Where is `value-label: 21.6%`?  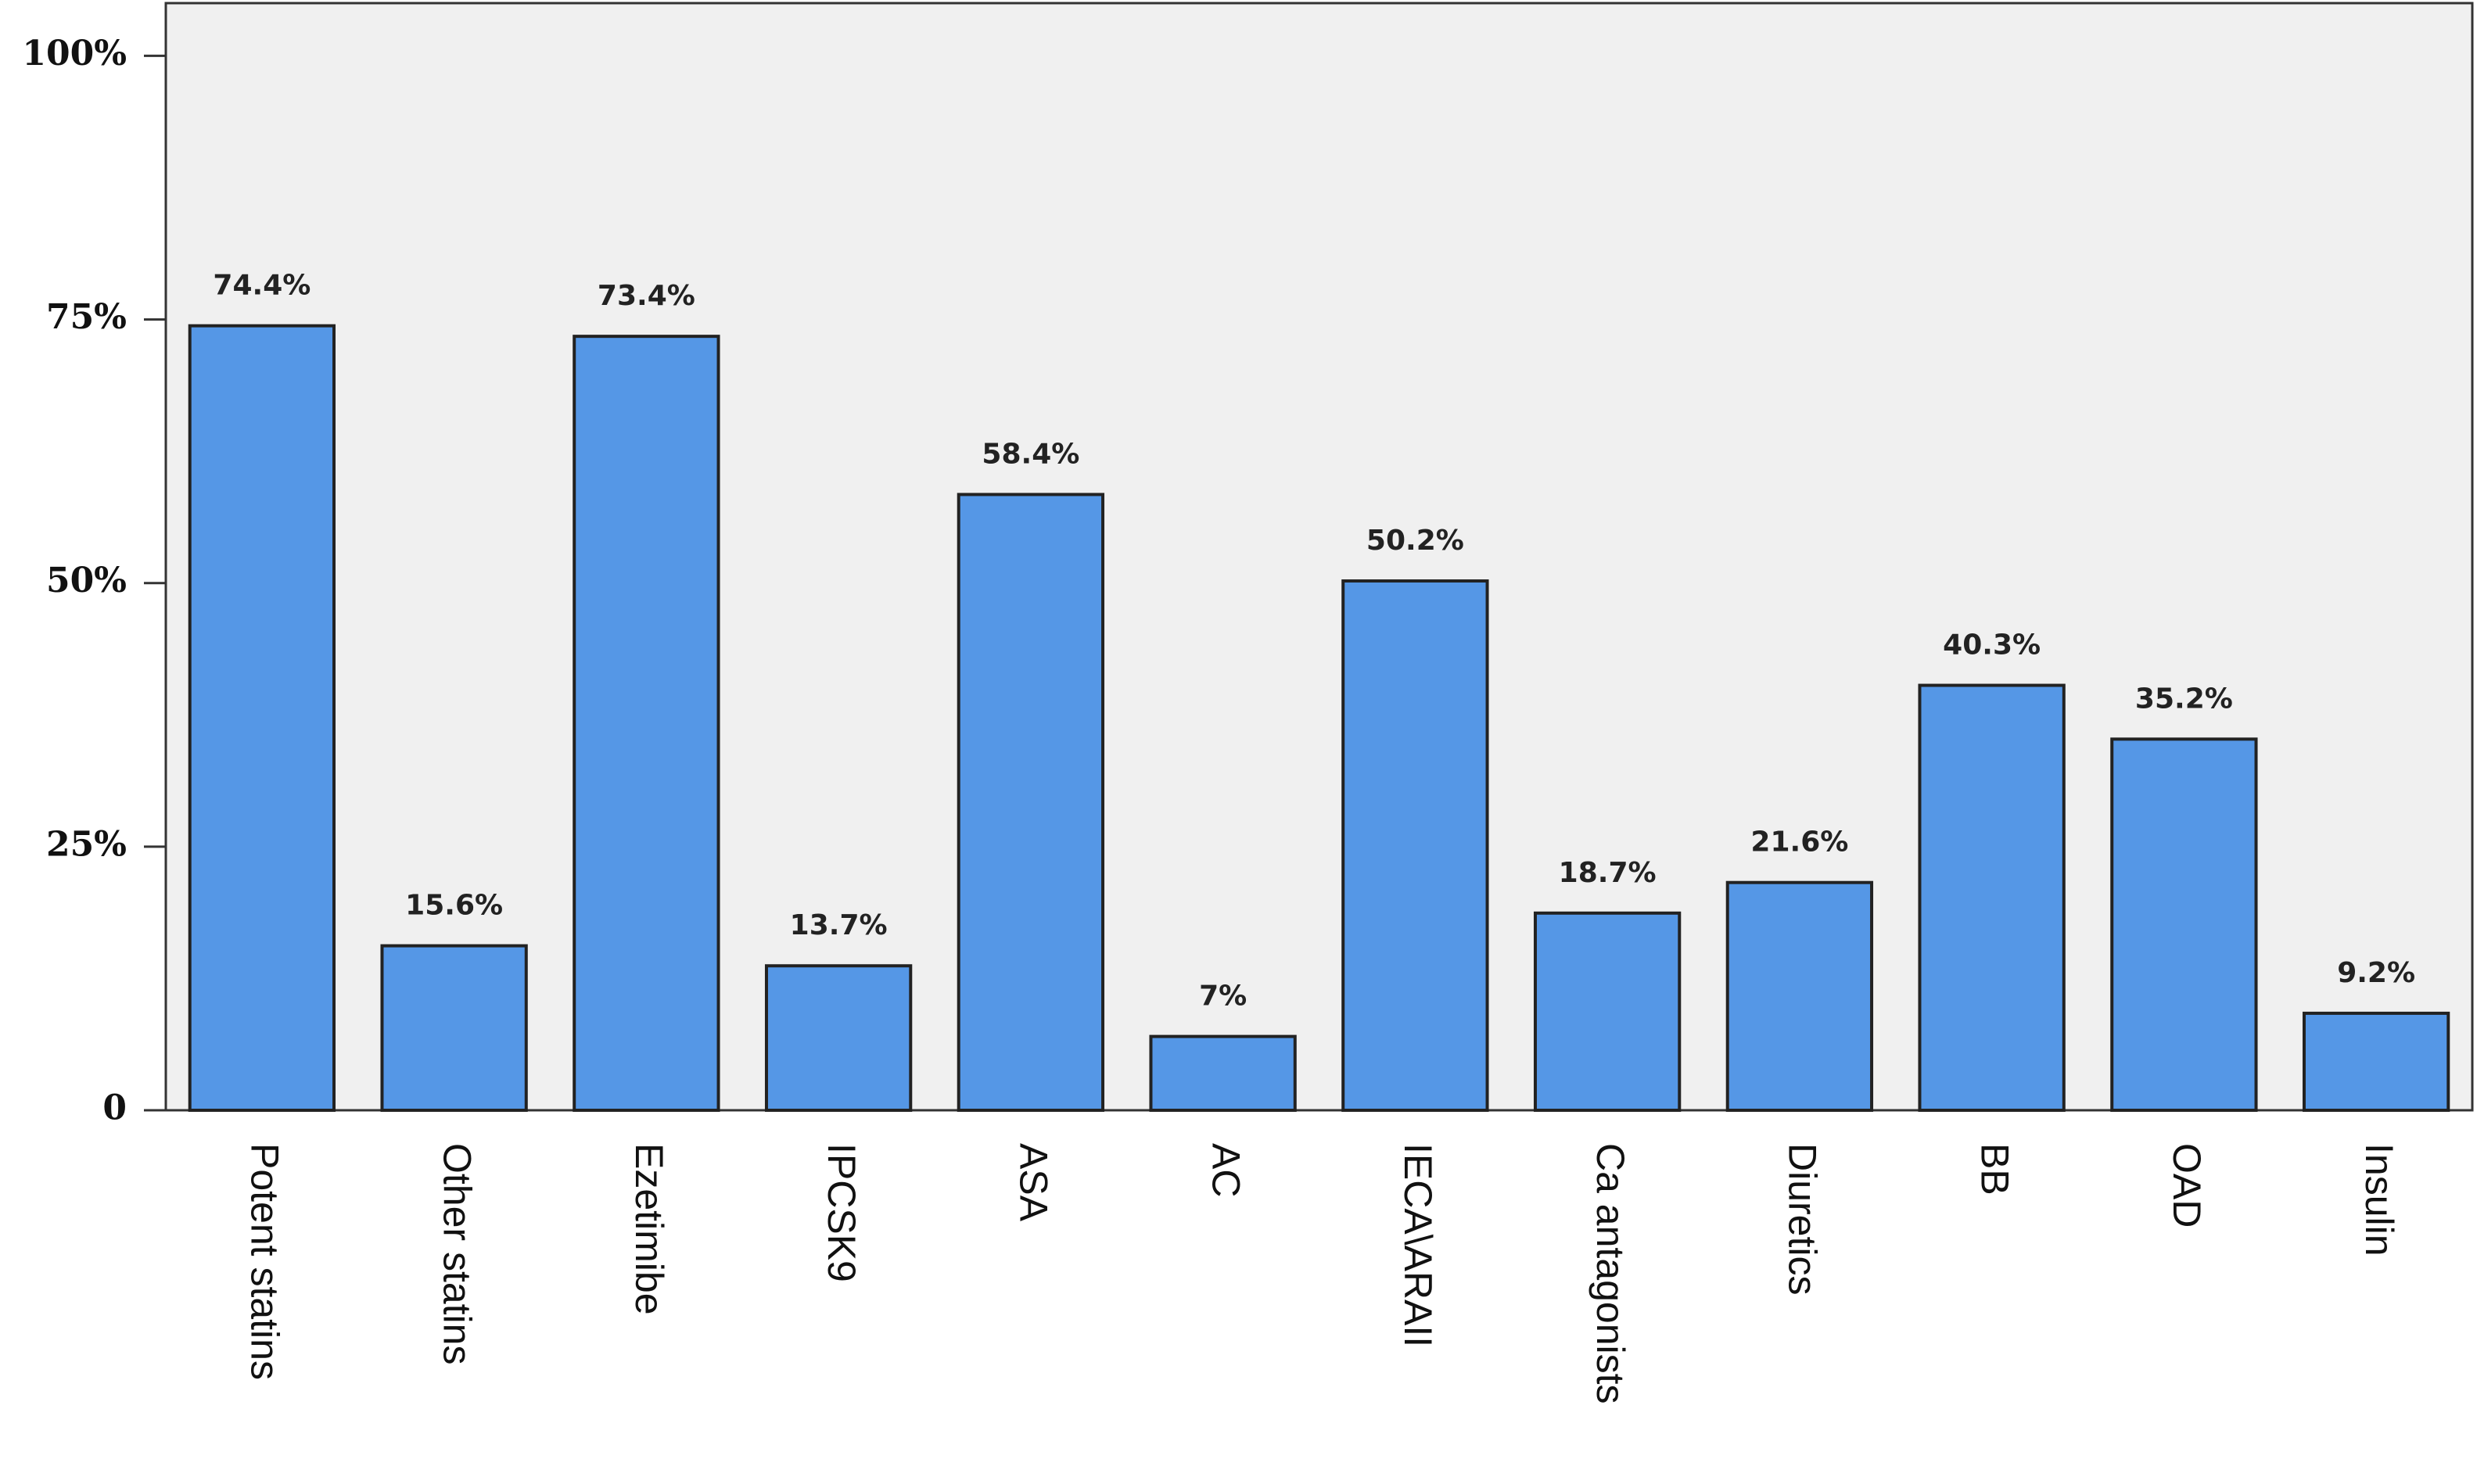 value-label: 21.6% is located at coordinates (1799, 842).